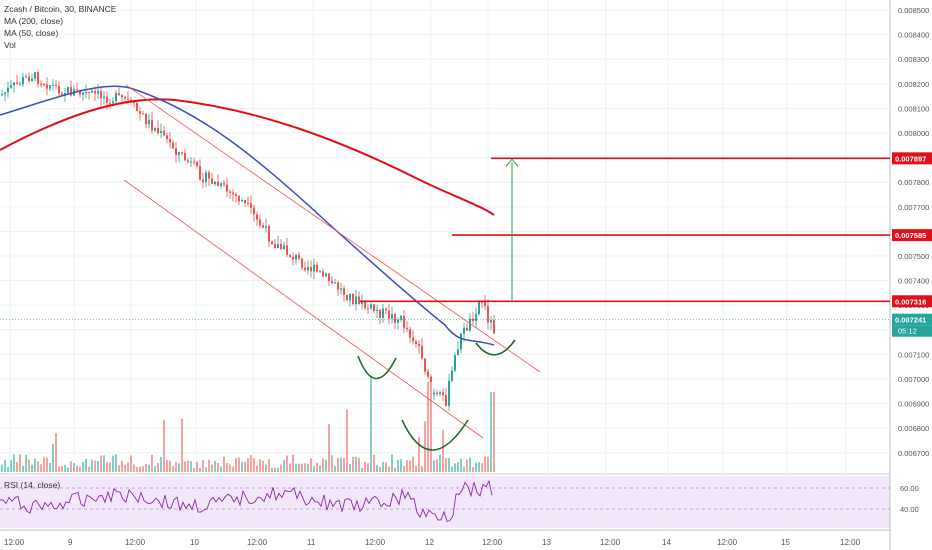 The width and height of the screenshot is (932, 550). What do you see at coordinates (913, 354) in the screenshot?
I see `y-tick-label: 0.007100` at bounding box center [913, 354].